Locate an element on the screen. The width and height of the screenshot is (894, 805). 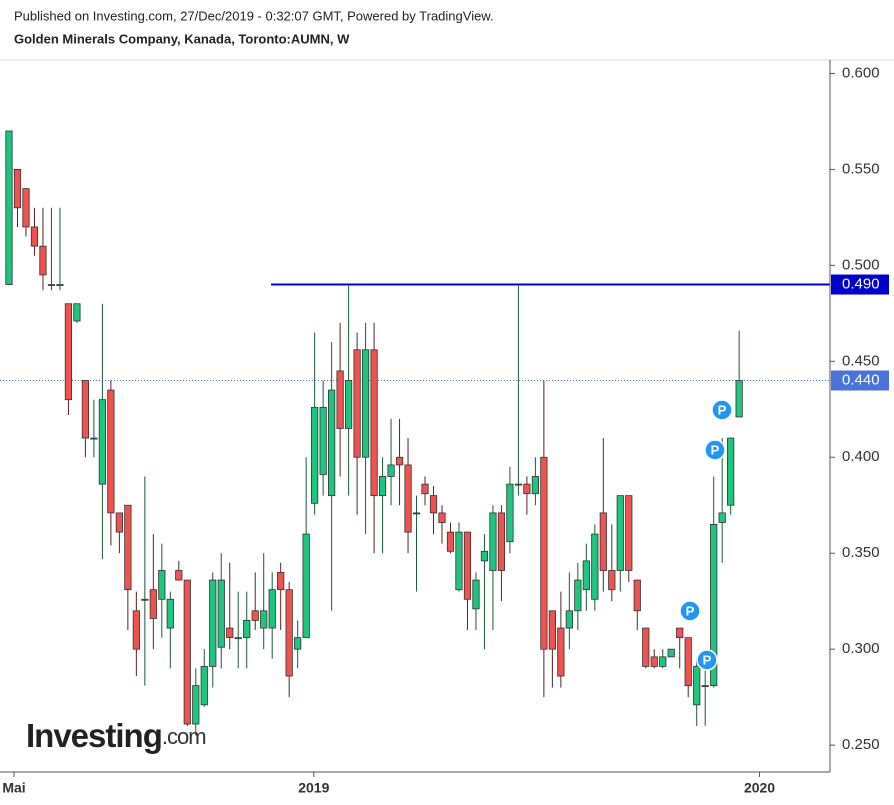
price-label-box is located at coordinates (860, 380).